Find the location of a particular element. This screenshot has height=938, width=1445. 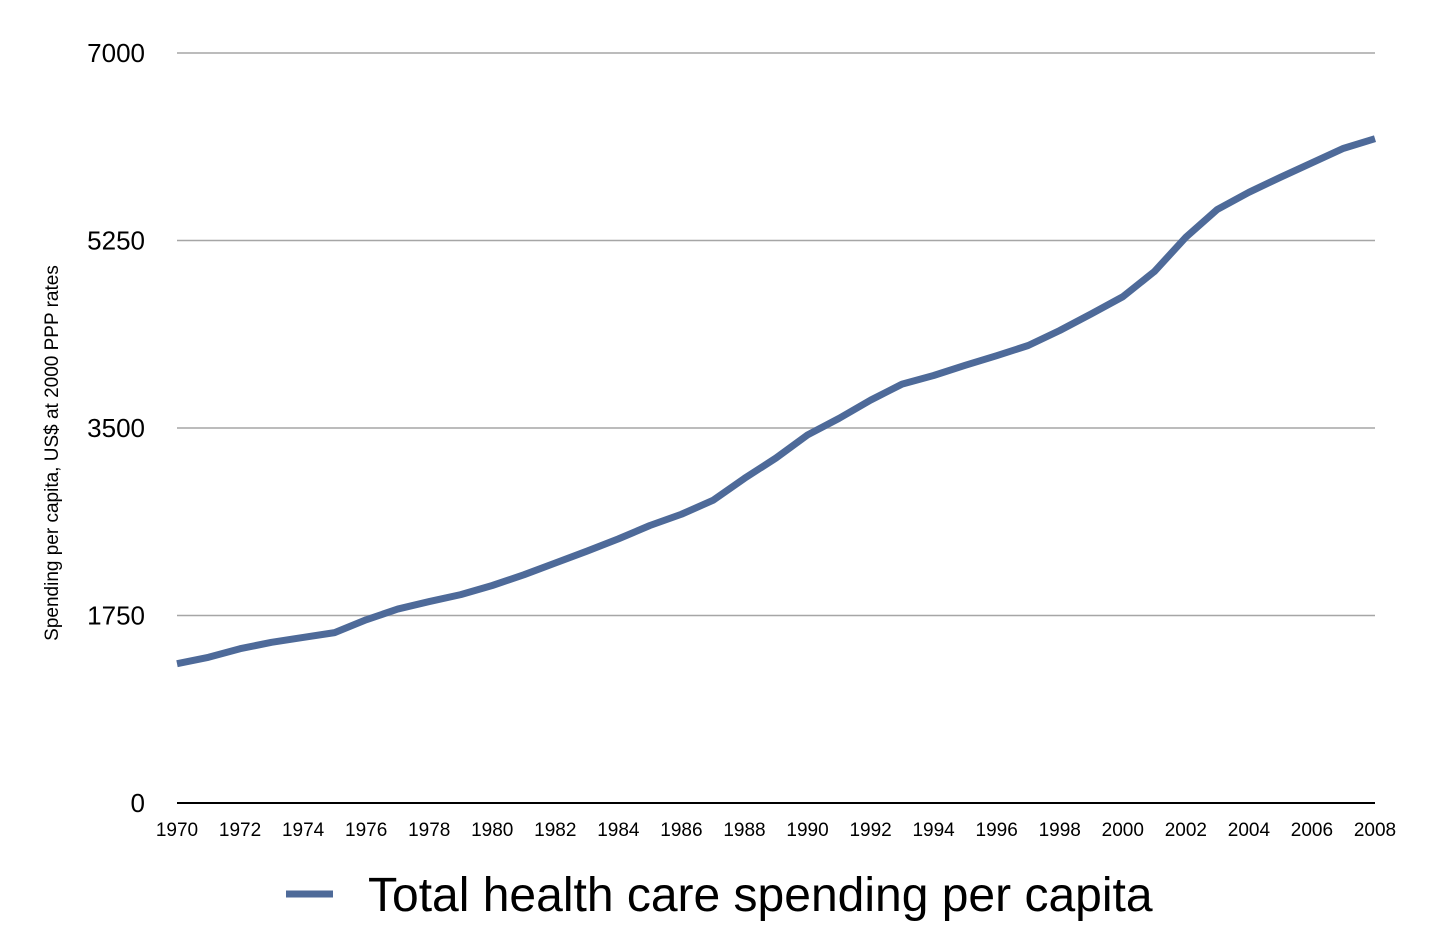

y-tick-label: 1750 is located at coordinates (116, 616).